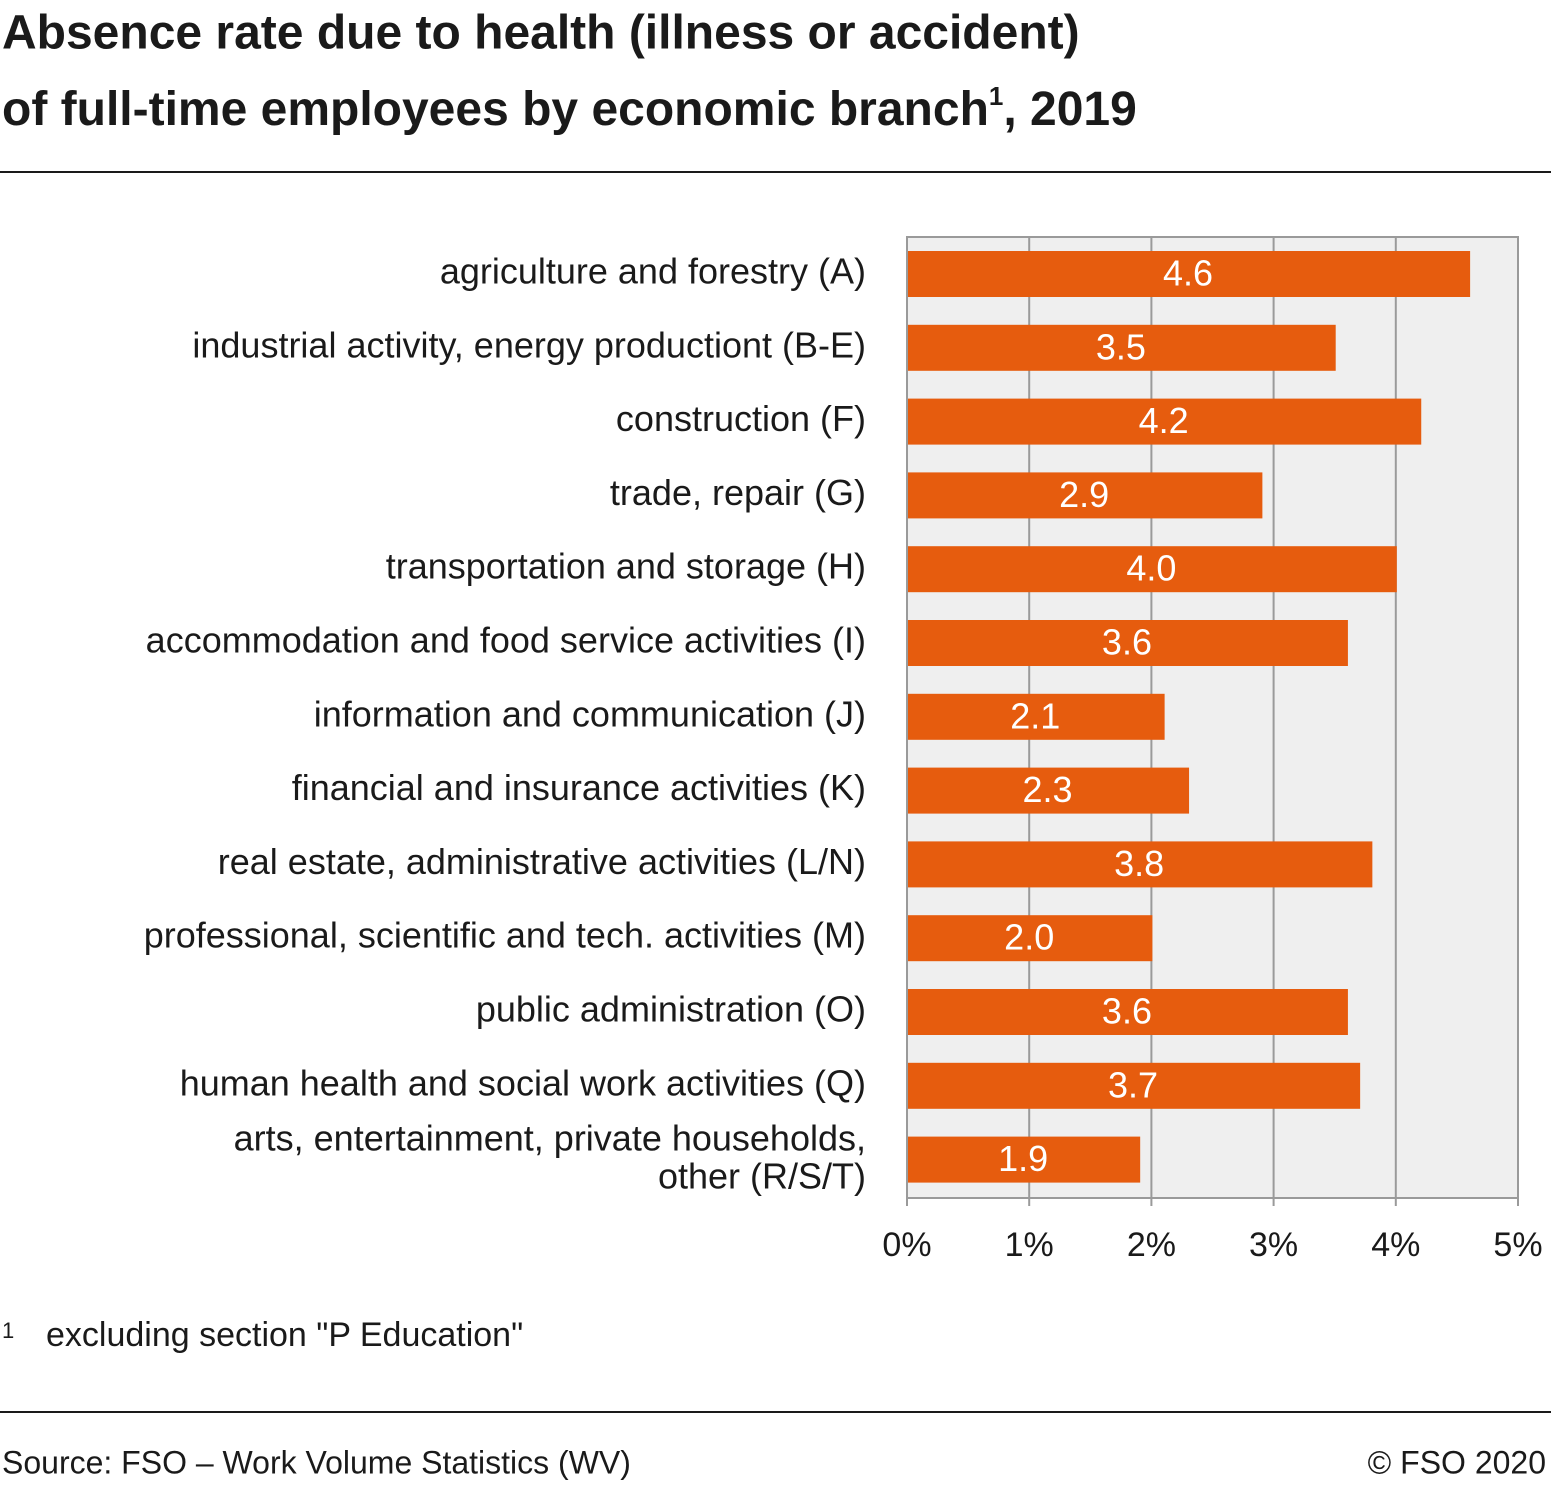  I want to click on x-tick-label: 0%, so click(906, 1245).